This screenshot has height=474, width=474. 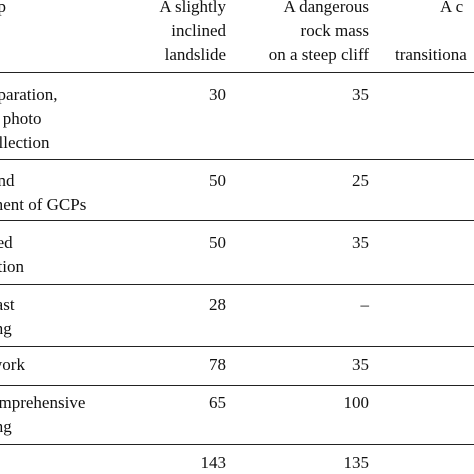 I want to click on row4-value-landslide: 28, so click(x=217, y=304).